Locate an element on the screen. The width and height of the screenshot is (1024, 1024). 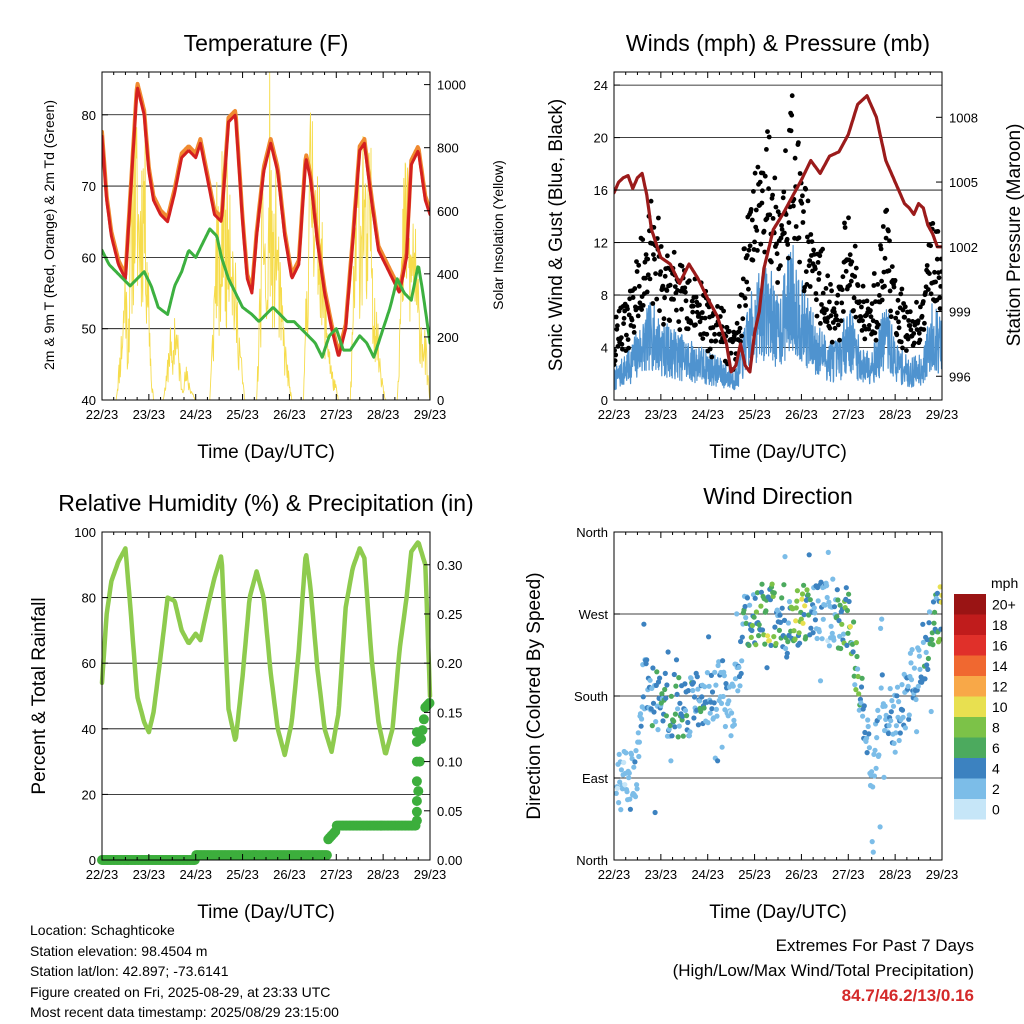
temperature-x-tick-label: 28/23 is located at coordinates (383, 414).